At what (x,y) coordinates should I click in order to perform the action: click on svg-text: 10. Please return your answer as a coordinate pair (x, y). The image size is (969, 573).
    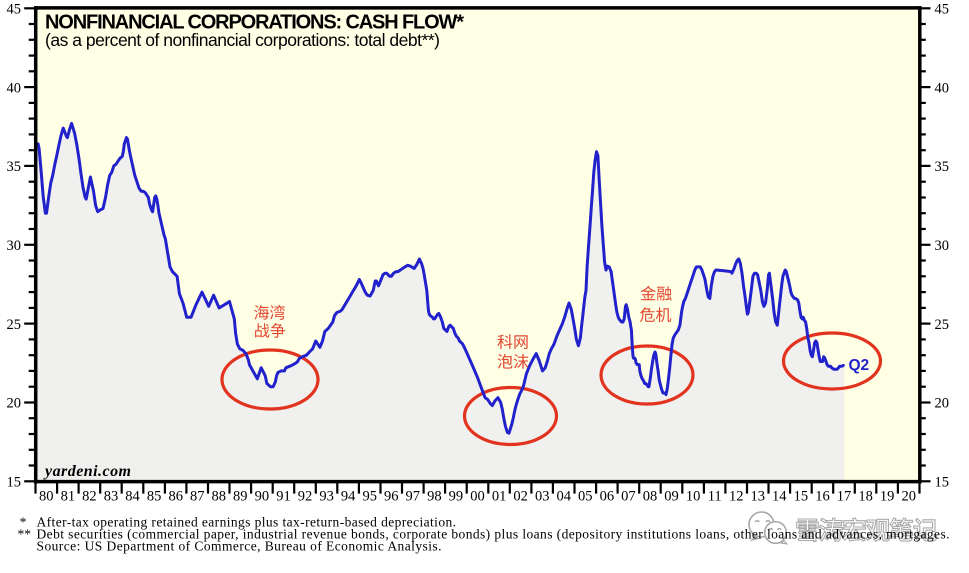
    Looking at the image, I should click on (693, 496).